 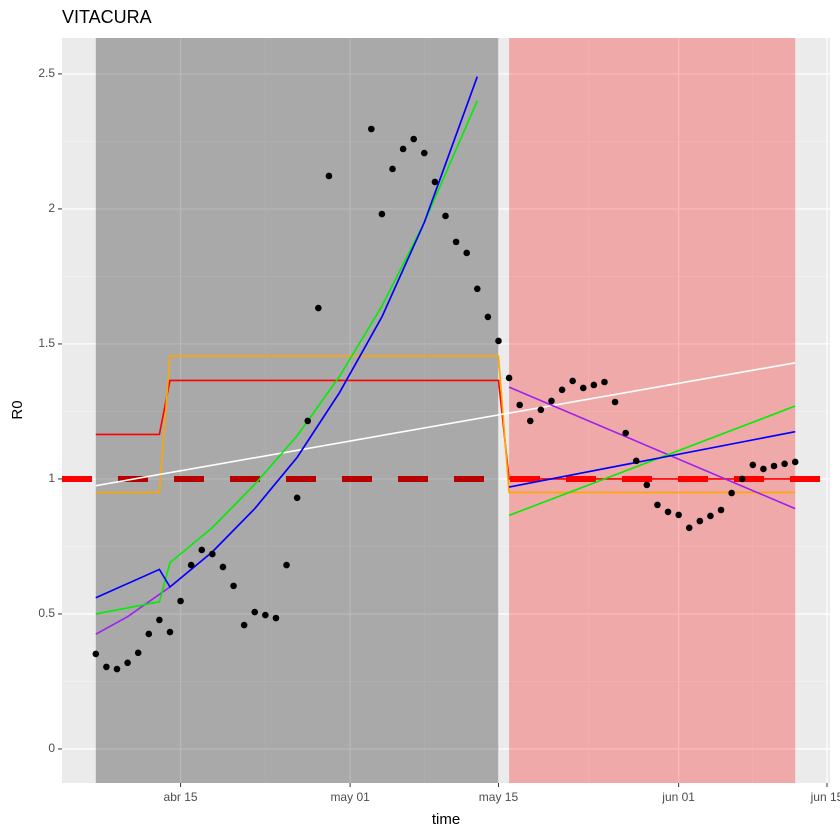 I want to click on x-tick-label: may 15, so click(x=499, y=797).